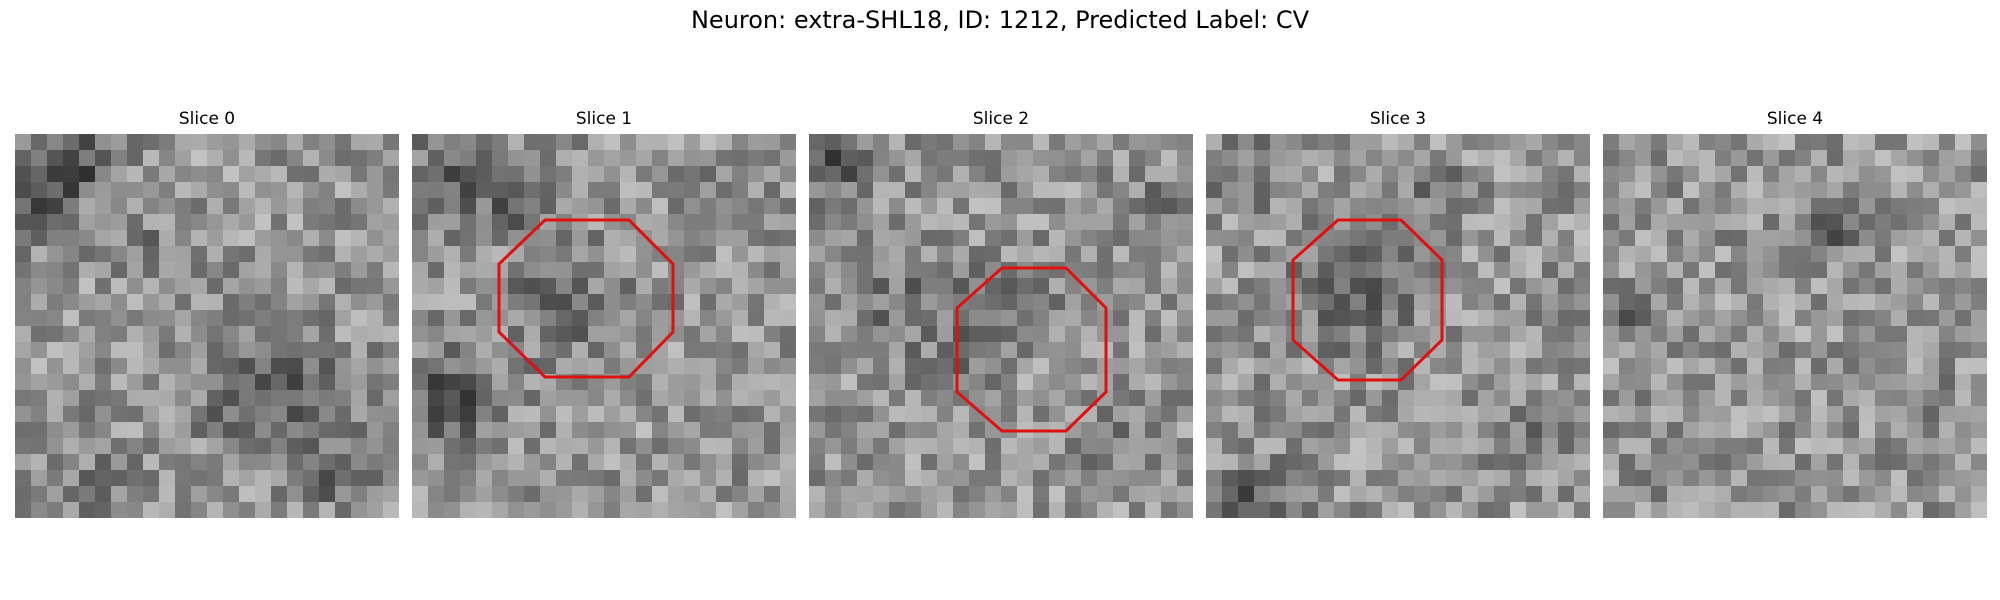 This screenshot has width=2000, height=600. I want to click on slice-panel-2: Slice 2, so click(1001, 313).